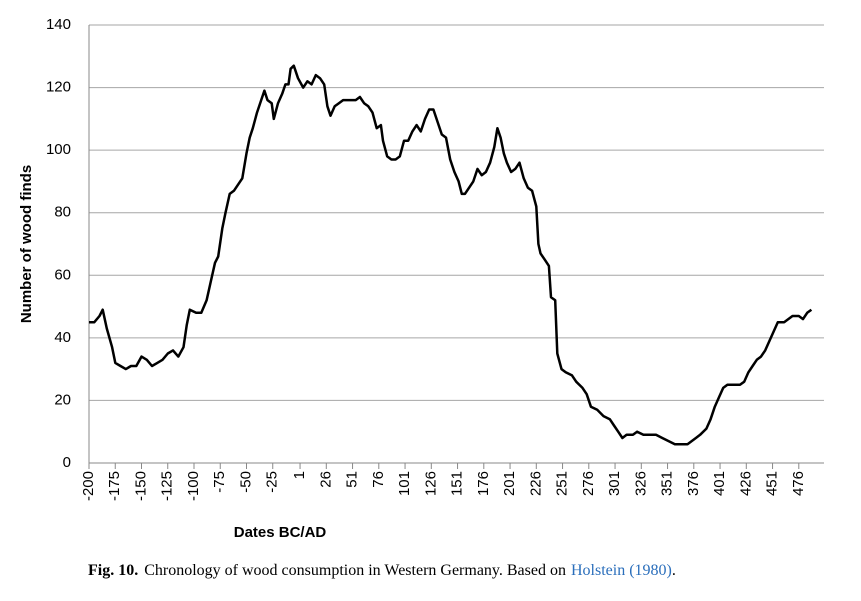 The image size is (861, 601). I want to click on x-tick-label: 351, so click(667, 483).